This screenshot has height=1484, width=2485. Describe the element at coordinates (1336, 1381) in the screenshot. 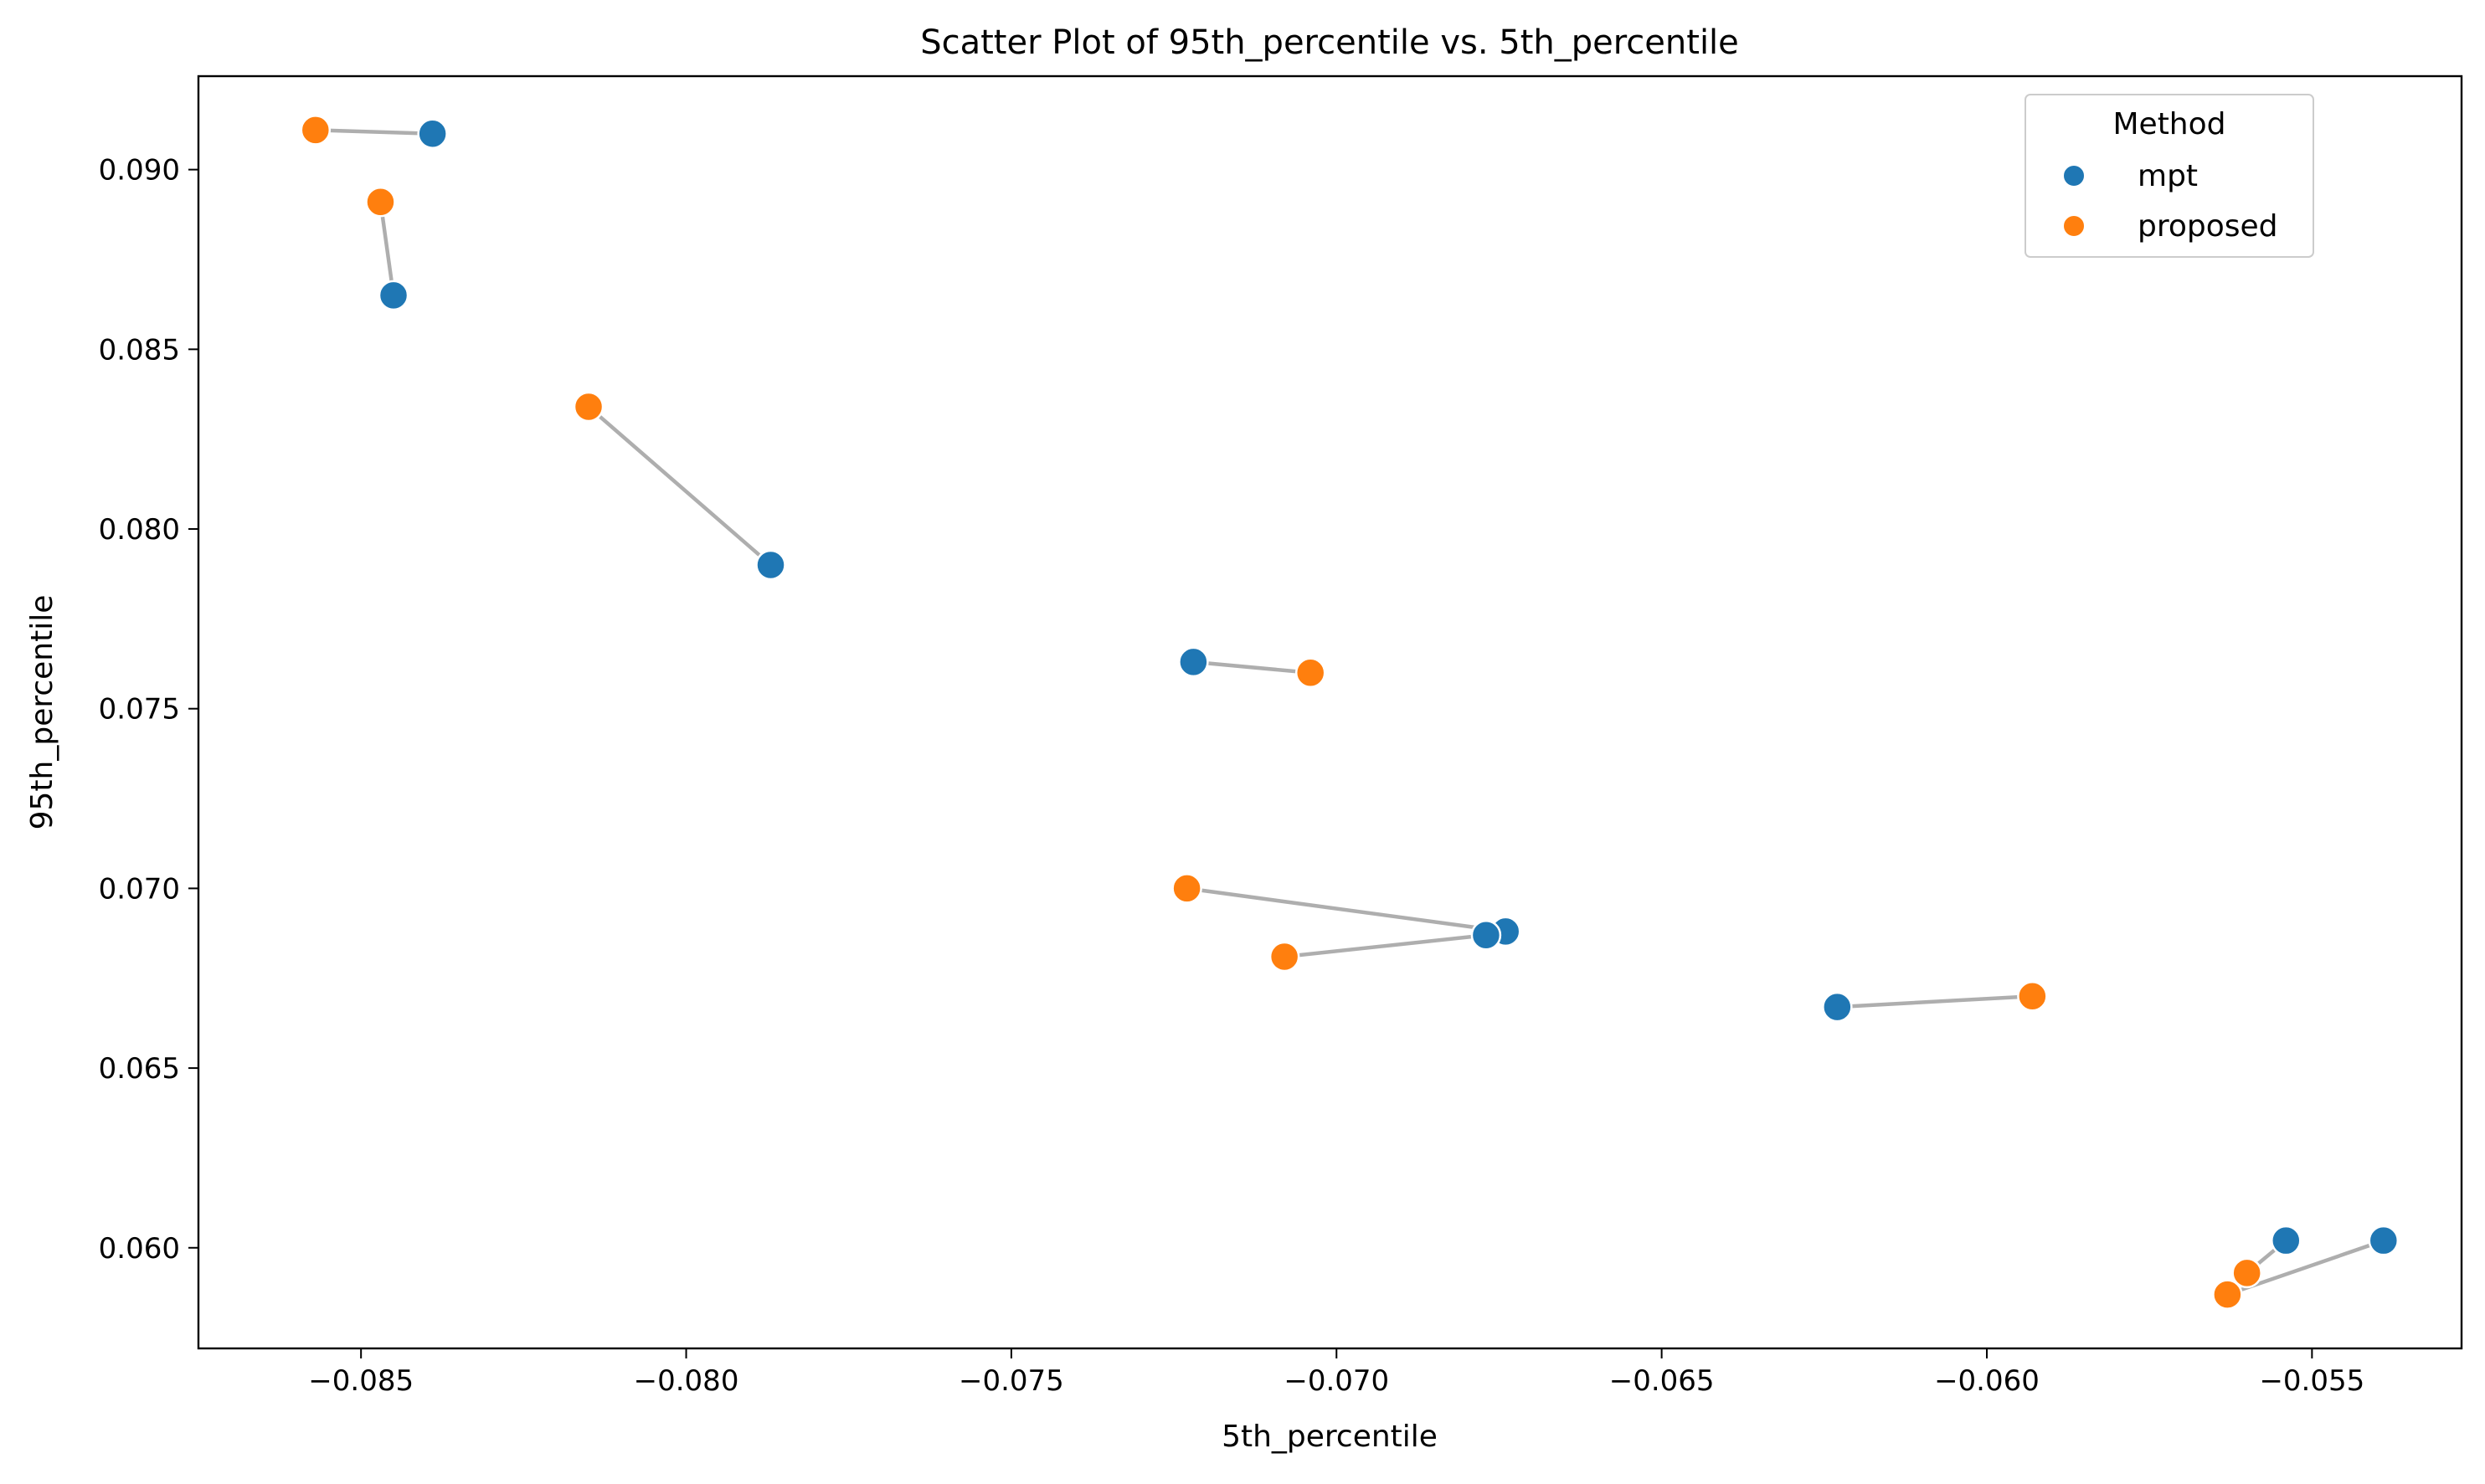

I see `x-tick-label: −0.070` at that location.